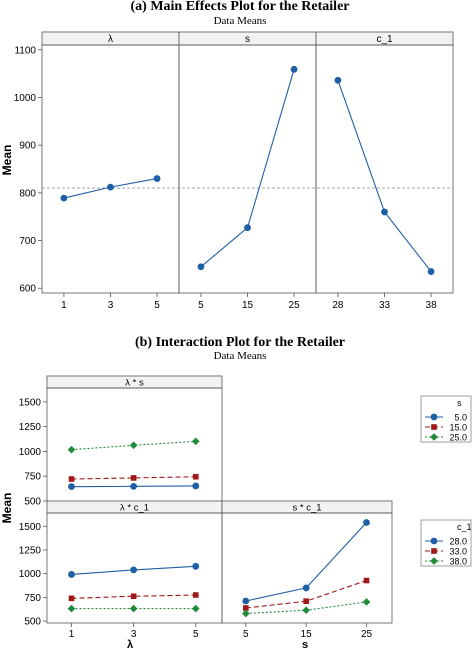 The height and width of the screenshot is (650, 474). Describe the element at coordinates (459, 403) in the screenshot. I see `legend-title-0: s` at that location.